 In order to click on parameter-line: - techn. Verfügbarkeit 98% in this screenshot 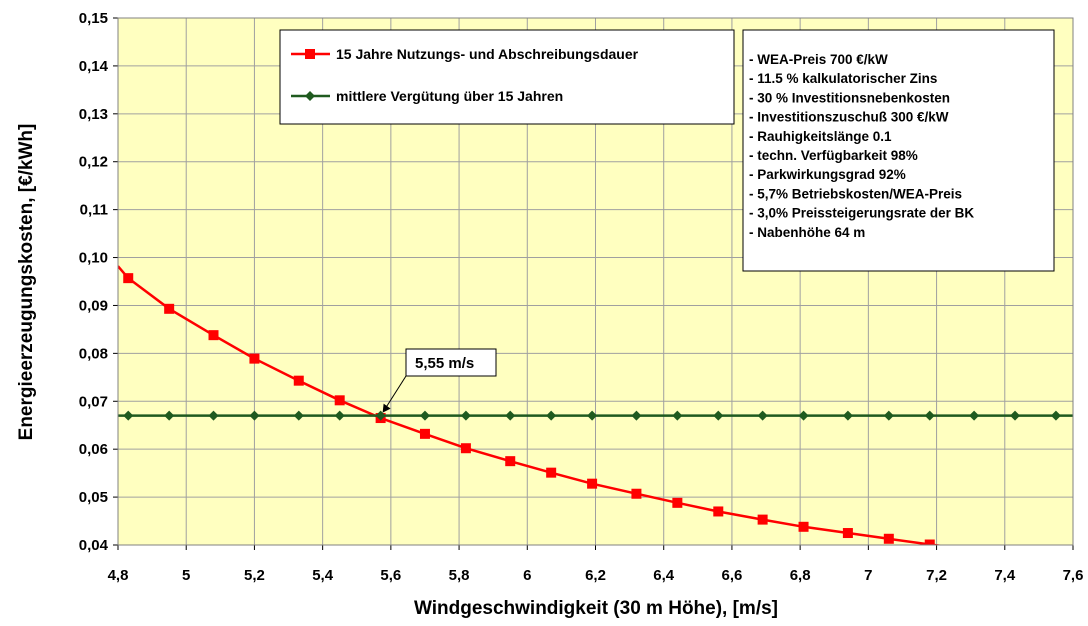, I will do `click(833, 155)`.